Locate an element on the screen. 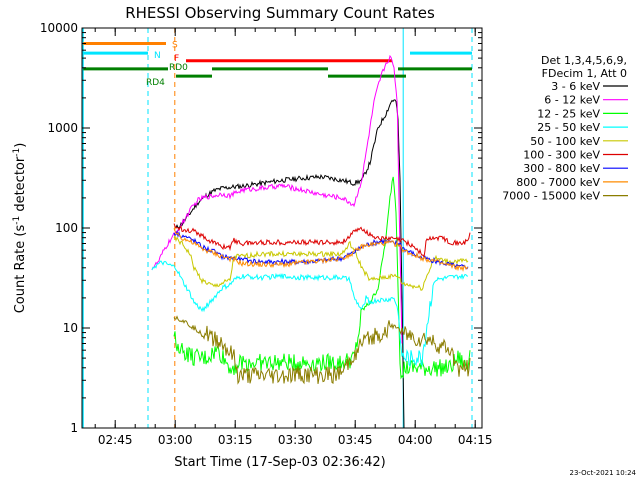 This screenshot has height=480, width=640. legend-entry-label: 100 - 300 keV is located at coordinates (561, 155).